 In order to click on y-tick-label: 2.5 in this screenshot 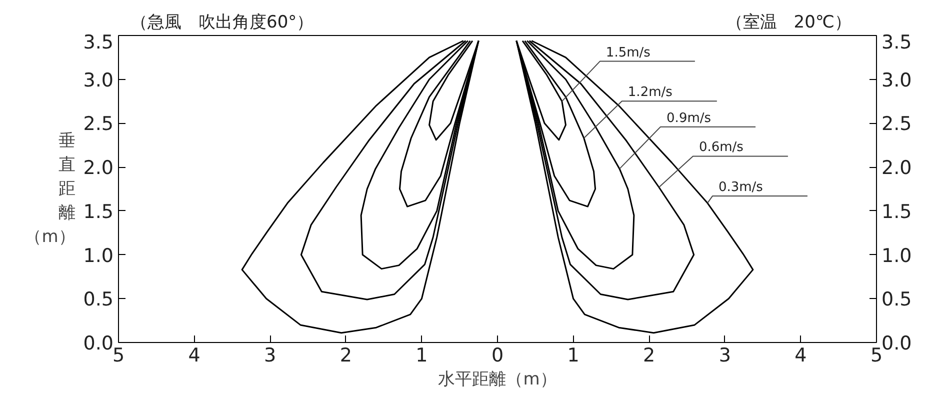, I will do `click(98, 124)`.